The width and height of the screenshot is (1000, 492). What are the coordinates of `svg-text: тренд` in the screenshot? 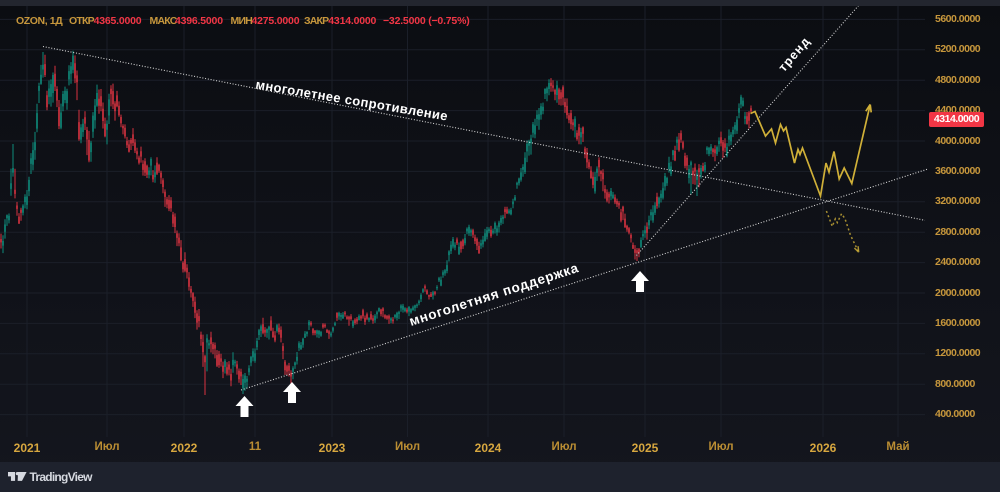 It's located at (794, 54).